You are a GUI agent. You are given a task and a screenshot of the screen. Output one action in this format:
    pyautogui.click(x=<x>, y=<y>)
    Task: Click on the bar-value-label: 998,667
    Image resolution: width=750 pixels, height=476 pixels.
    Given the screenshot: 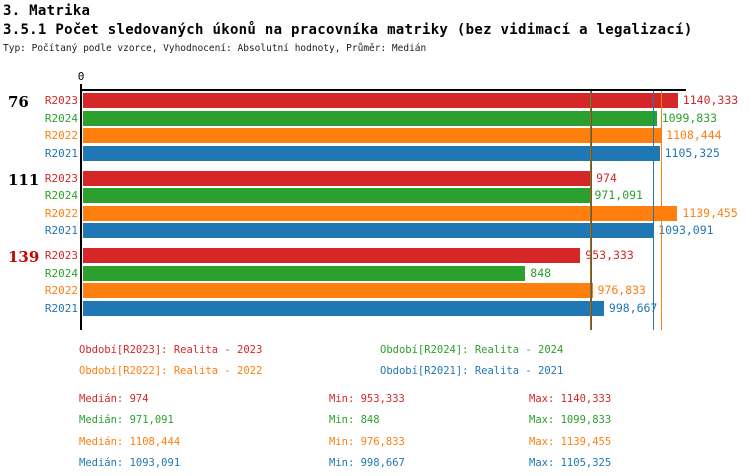 What is the action you would take?
    pyautogui.click(x=633, y=307)
    